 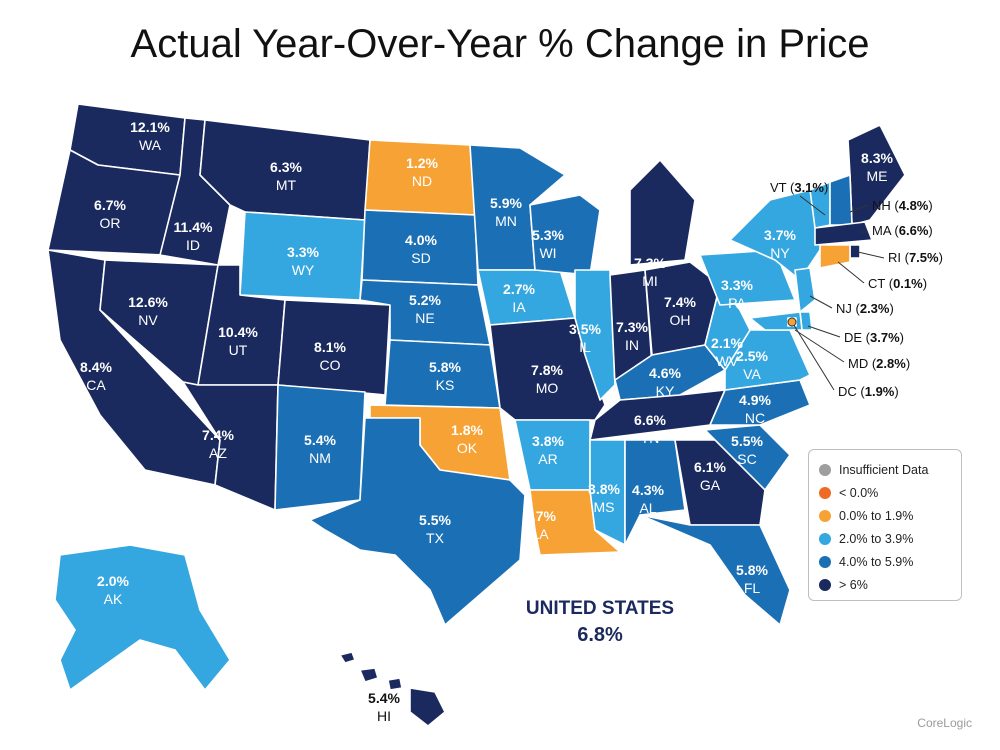 I want to click on small-state-value: 7.5%, so click(x=924, y=257).